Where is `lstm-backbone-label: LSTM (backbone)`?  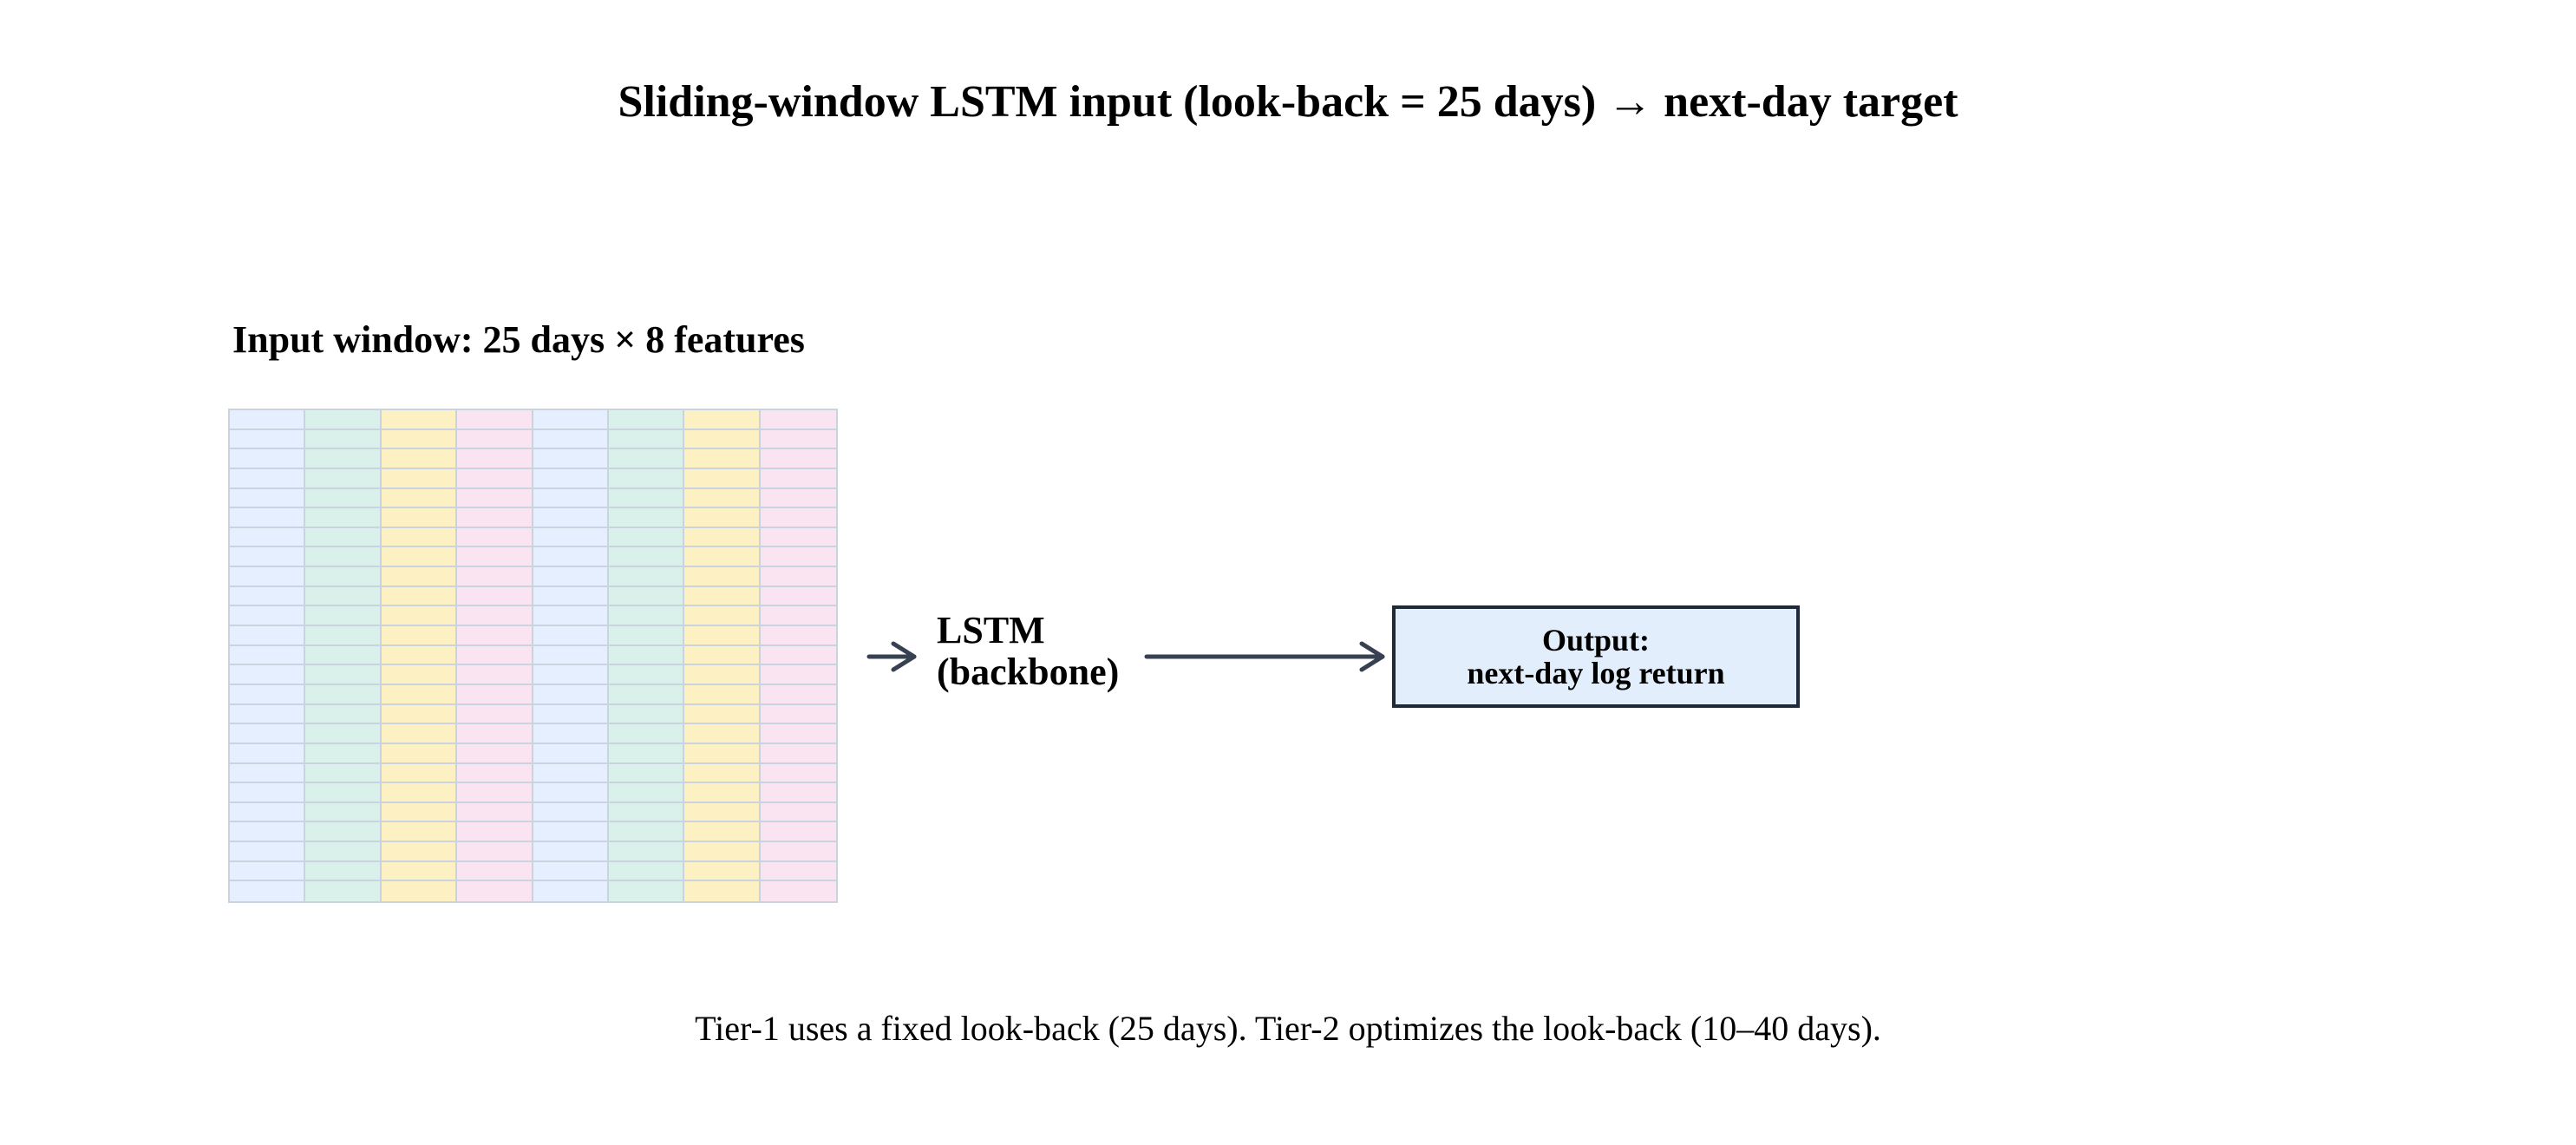 lstm-backbone-label: LSTM (backbone) is located at coordinates (1028, 651).